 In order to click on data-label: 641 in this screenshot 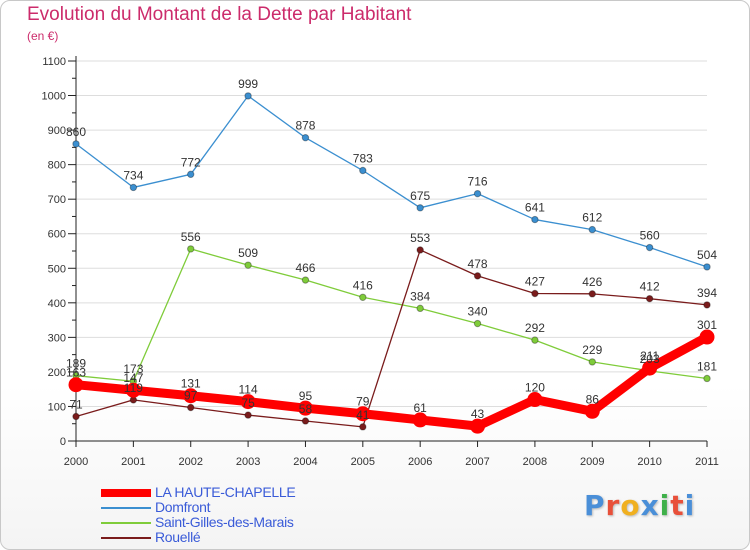, I will do `click(535, 208)`.